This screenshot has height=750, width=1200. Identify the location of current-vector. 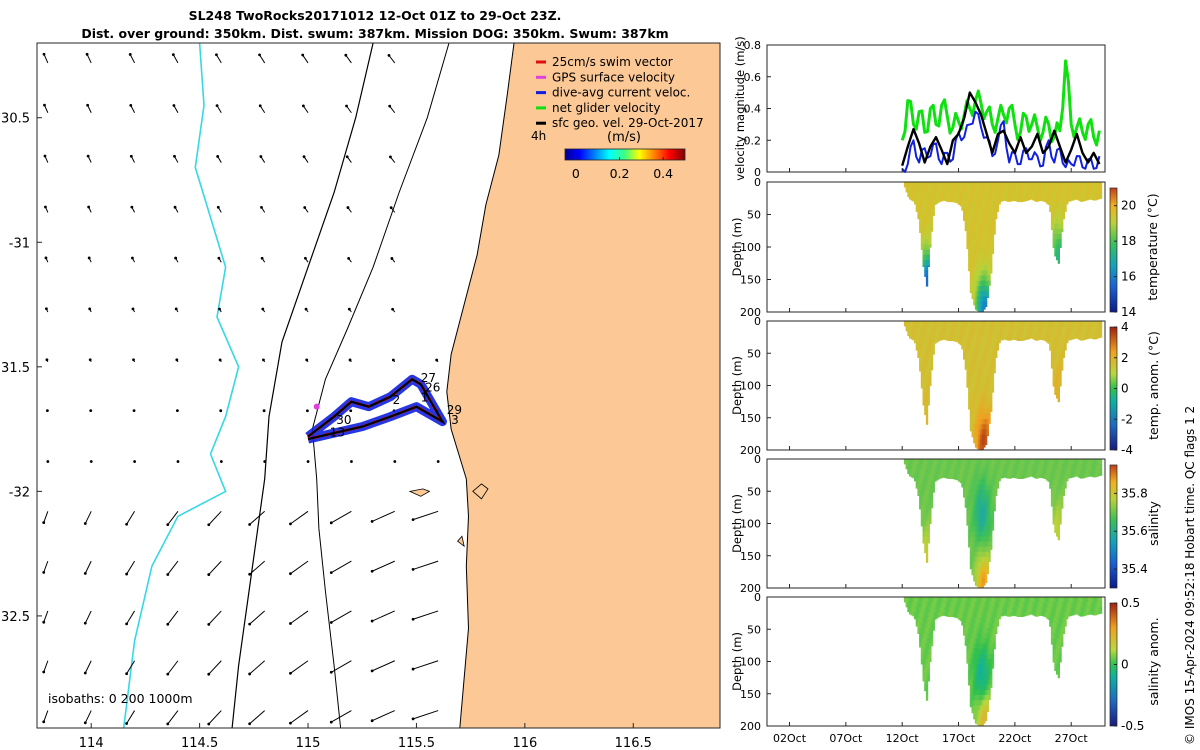
(219, 59).